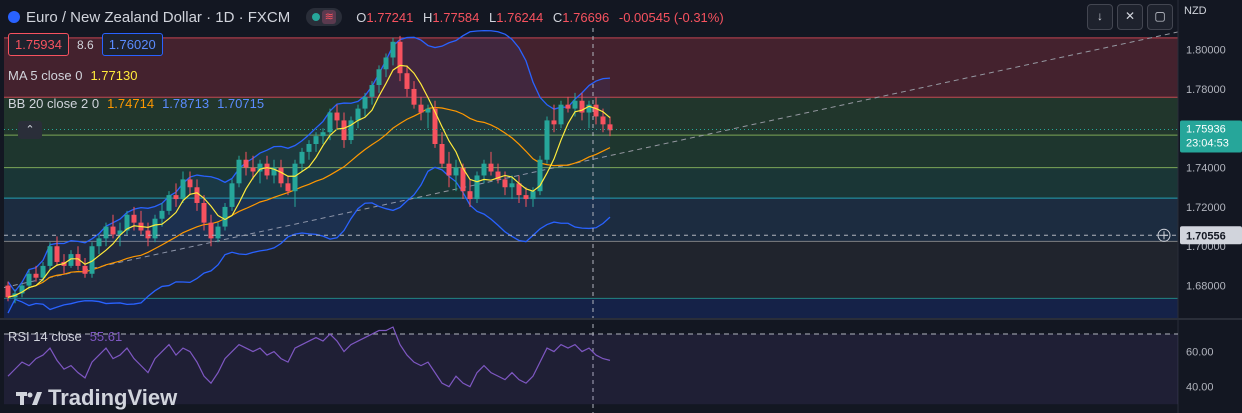  What do you see at coordinates (1164, 235) in the screenshot?
I see `add-alert-icon` at bounding box center [1164, 235].